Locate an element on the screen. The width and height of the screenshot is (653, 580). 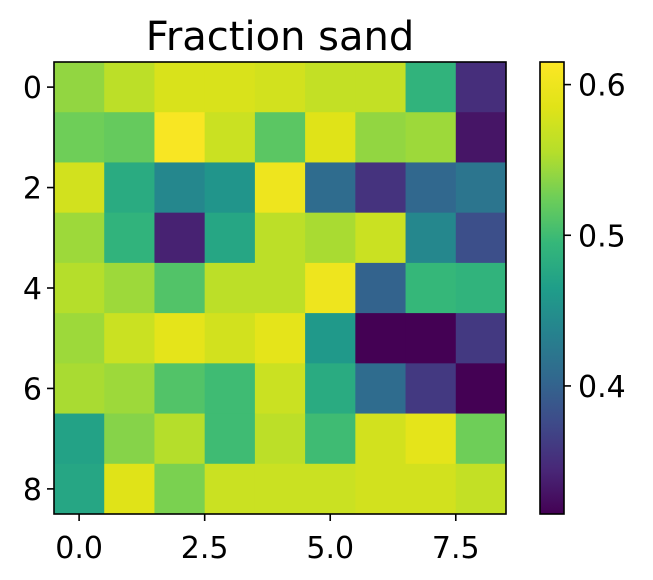
colorbar-tick-label: 0.5 is located at coordinates (602, 236).